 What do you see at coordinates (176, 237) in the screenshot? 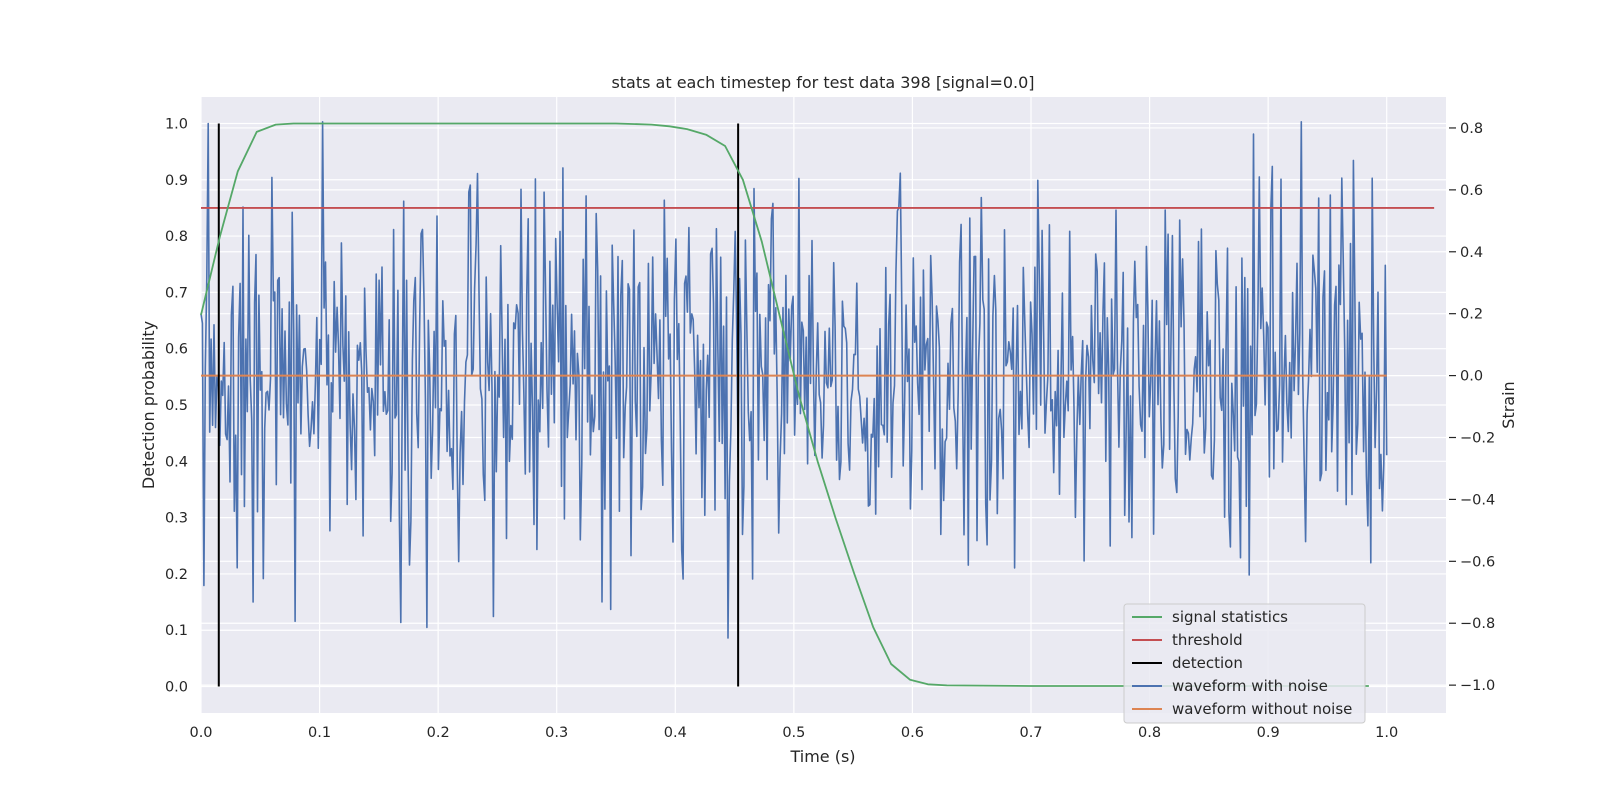
I see `y-tick-label: 0.8` at bounding box center [176, 237].